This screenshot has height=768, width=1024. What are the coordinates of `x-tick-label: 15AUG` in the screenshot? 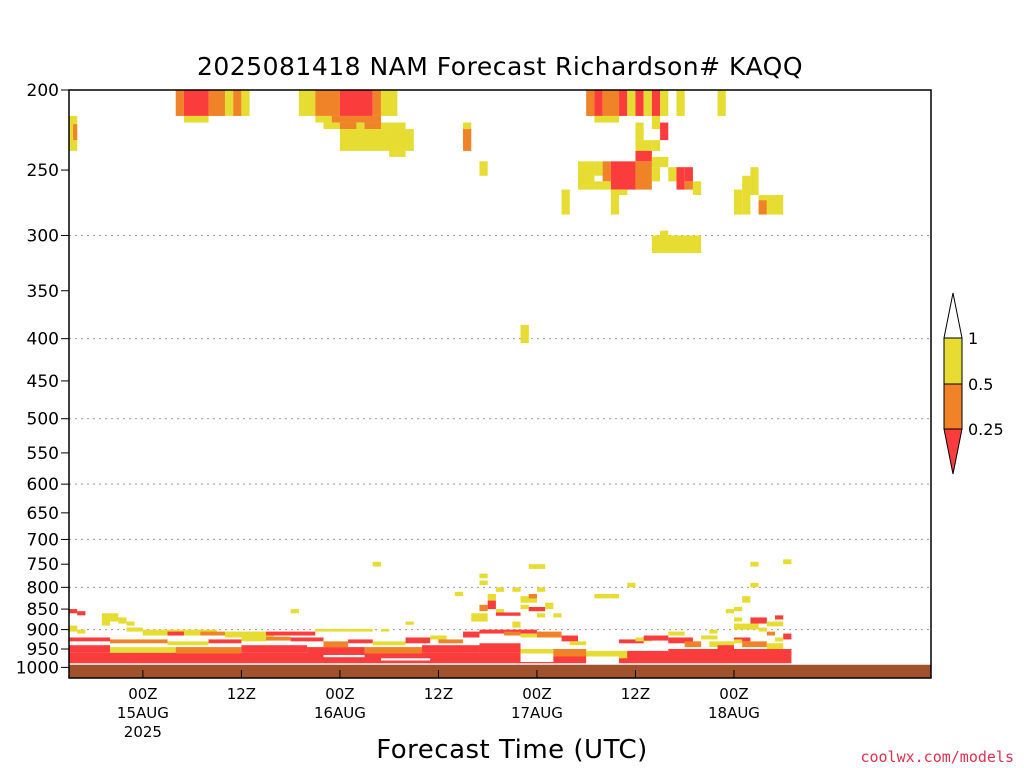 It's located at (143, 713).